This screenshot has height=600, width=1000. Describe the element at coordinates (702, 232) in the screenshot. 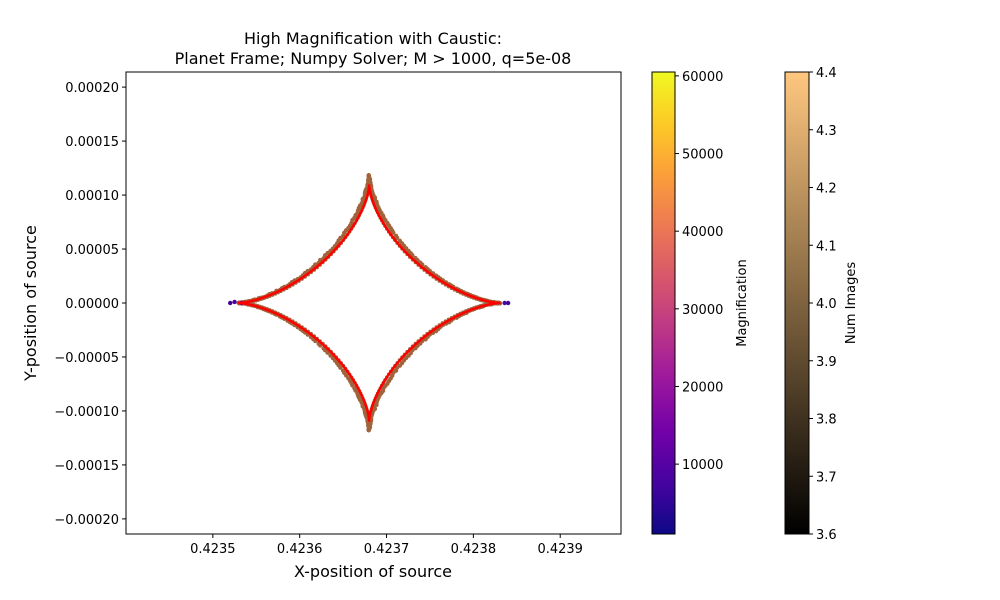

I see `colorbar-tick-label: 40000` at that location.